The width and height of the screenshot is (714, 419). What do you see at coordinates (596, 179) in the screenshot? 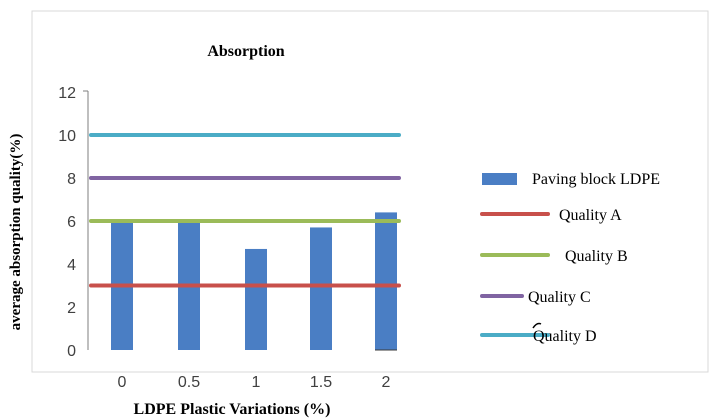
I see `legend-label: Paving block LDPE` at bounding box center [596, 179].